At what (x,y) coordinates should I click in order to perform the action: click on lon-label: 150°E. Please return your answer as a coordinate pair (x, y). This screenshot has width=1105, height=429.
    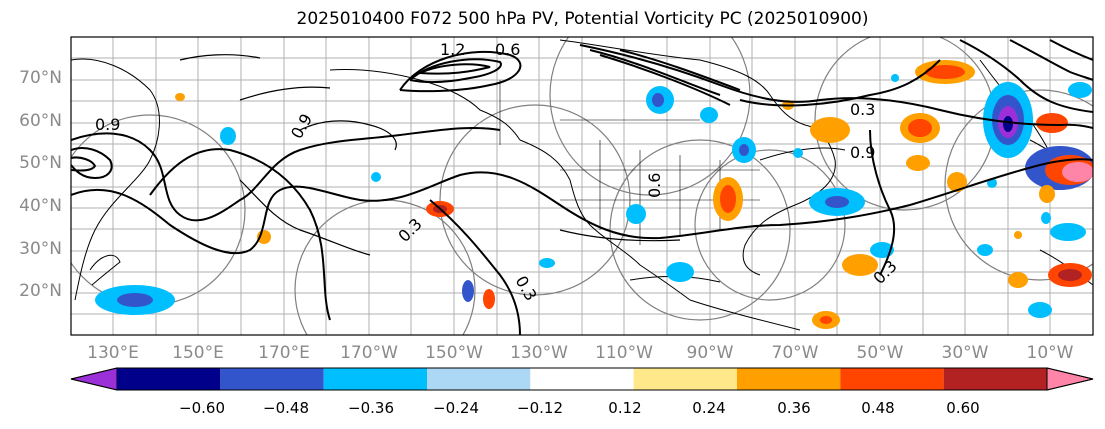
    Looking at the image, I should click on (198, 353).